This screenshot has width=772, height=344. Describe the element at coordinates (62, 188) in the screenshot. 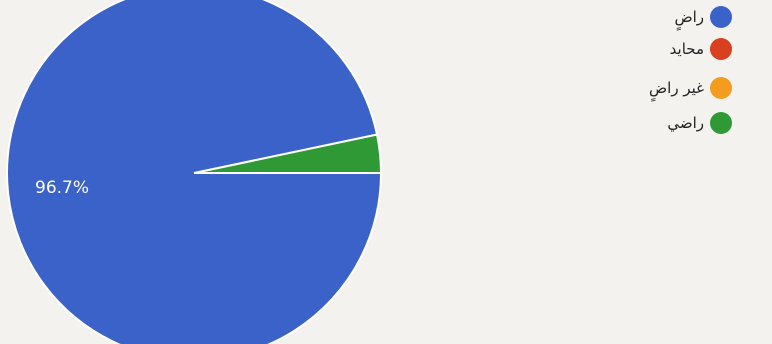

I see `pie-data-label-0: 96.7%` at that location.